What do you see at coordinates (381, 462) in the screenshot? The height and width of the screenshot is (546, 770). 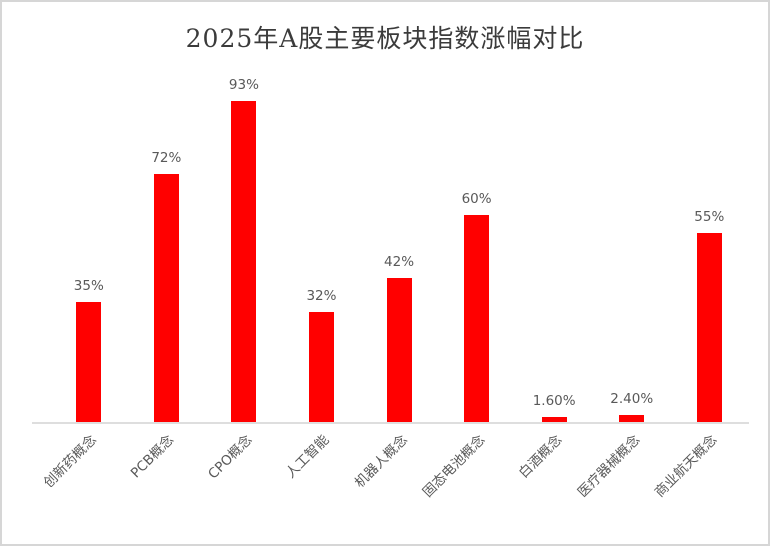 I see `category-label: 机器人概念` at bounding box center [381, 462].